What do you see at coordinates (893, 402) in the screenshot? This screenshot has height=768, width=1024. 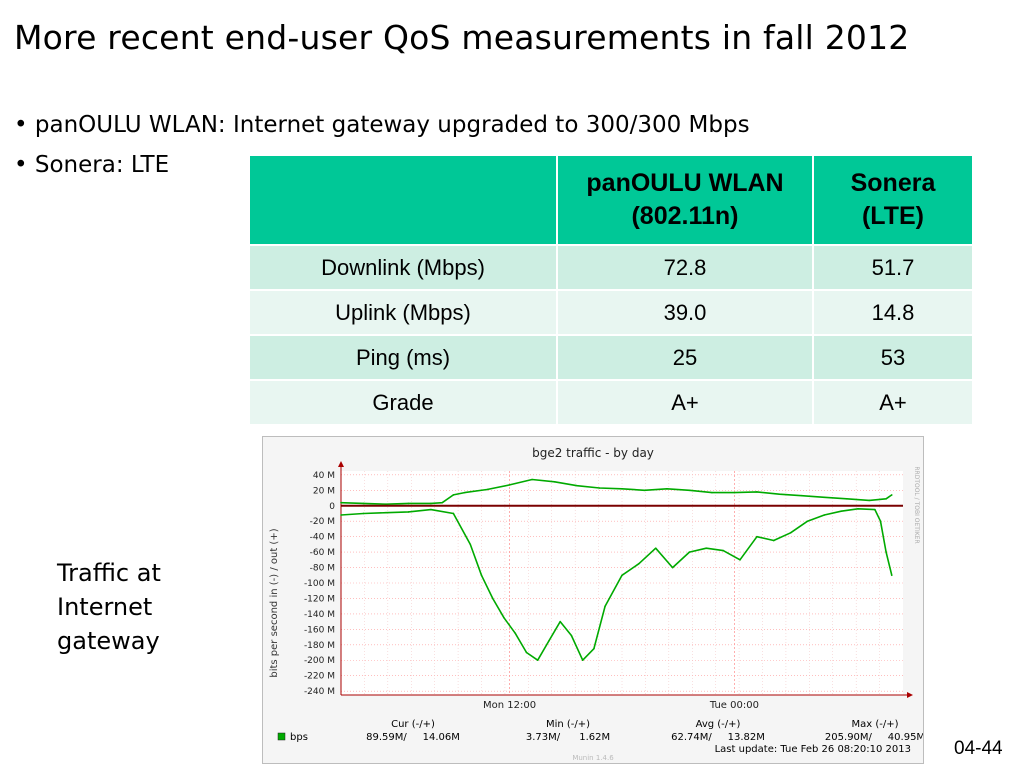 I see `cell-sonera-grade: A+` at bounding box center [893, 402].